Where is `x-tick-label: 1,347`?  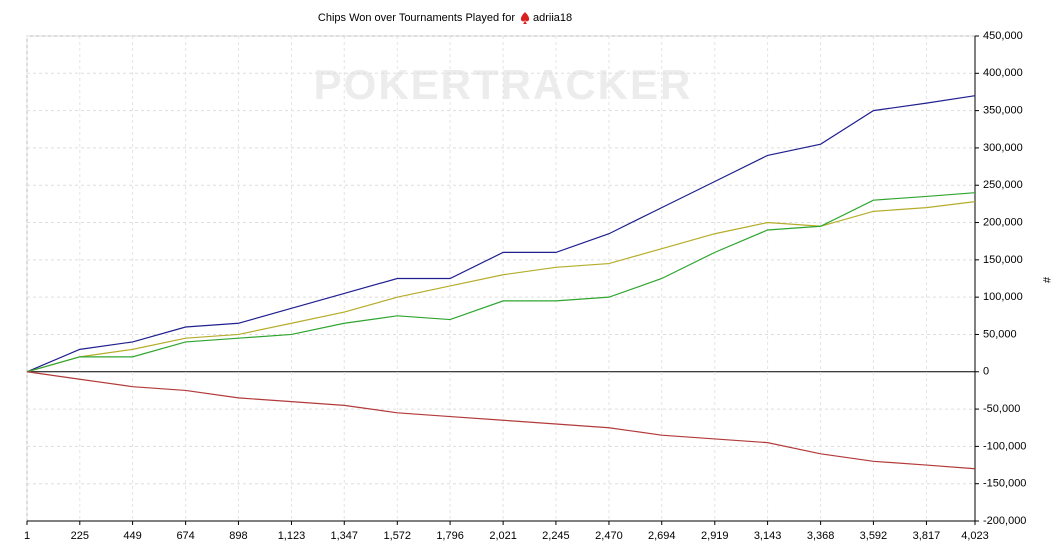
x-tick-label: 1,347 is located at coordinates (344, 536).